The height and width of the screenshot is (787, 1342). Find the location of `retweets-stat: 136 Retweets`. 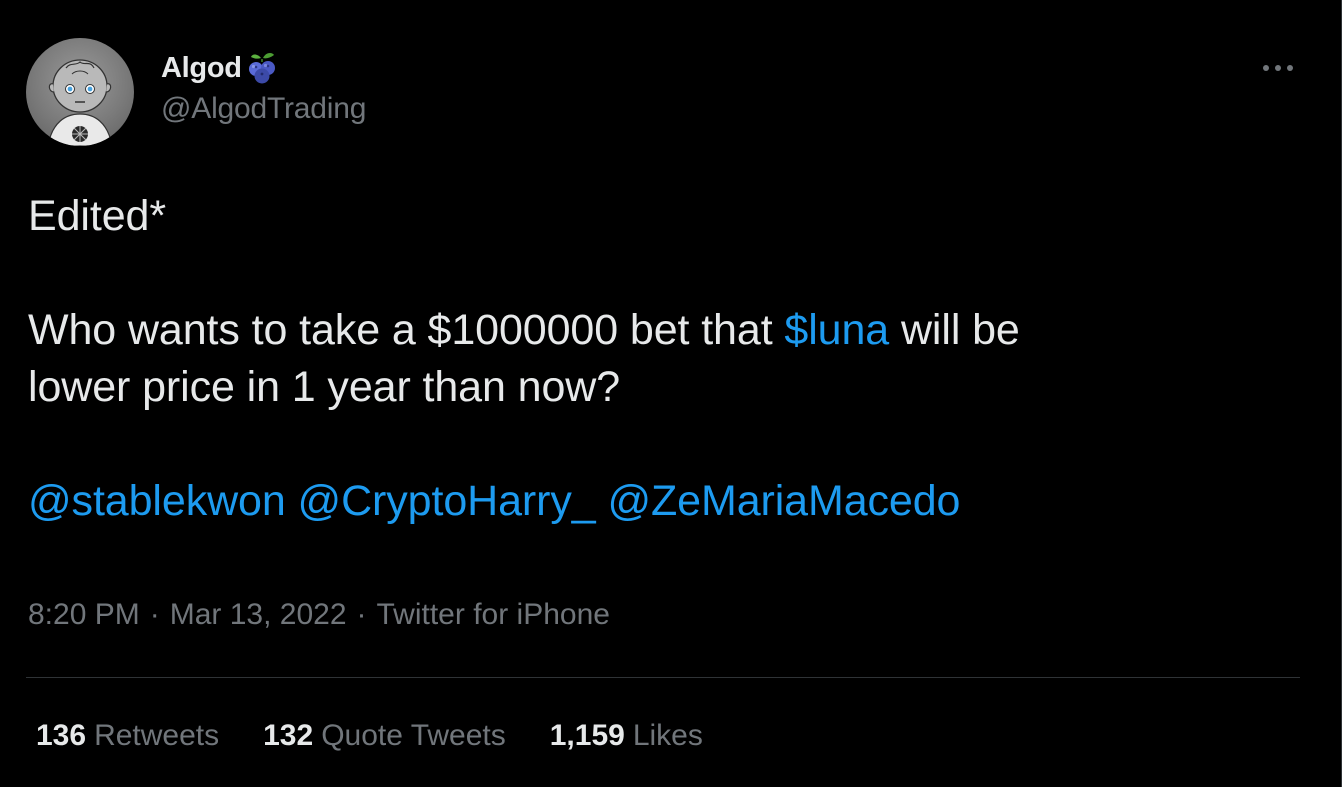

retweets-stat: 136 Retweets is located at coordinates (127, 736).